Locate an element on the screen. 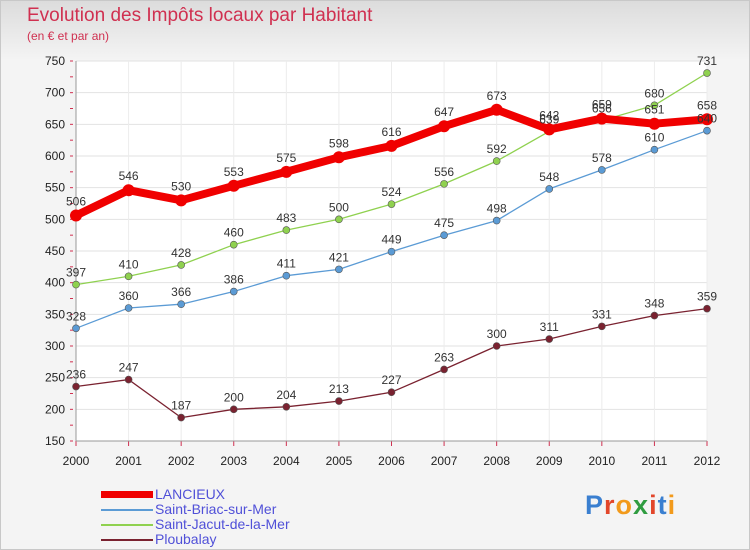 This screenshot has width=750, height=550. data-label-saint-jacut-de-la-mer: 500 is located at coordinates (339, 207).